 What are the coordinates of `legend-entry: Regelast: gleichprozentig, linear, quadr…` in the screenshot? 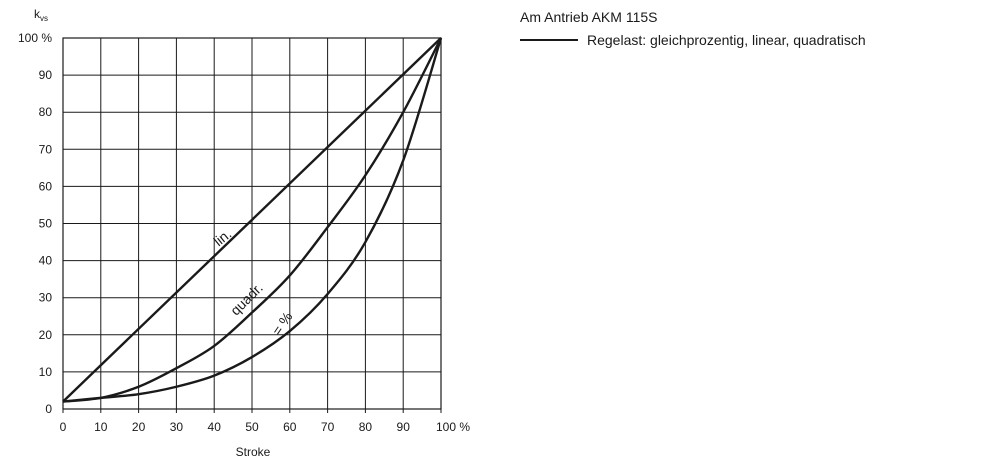 It's located at (693, 40).